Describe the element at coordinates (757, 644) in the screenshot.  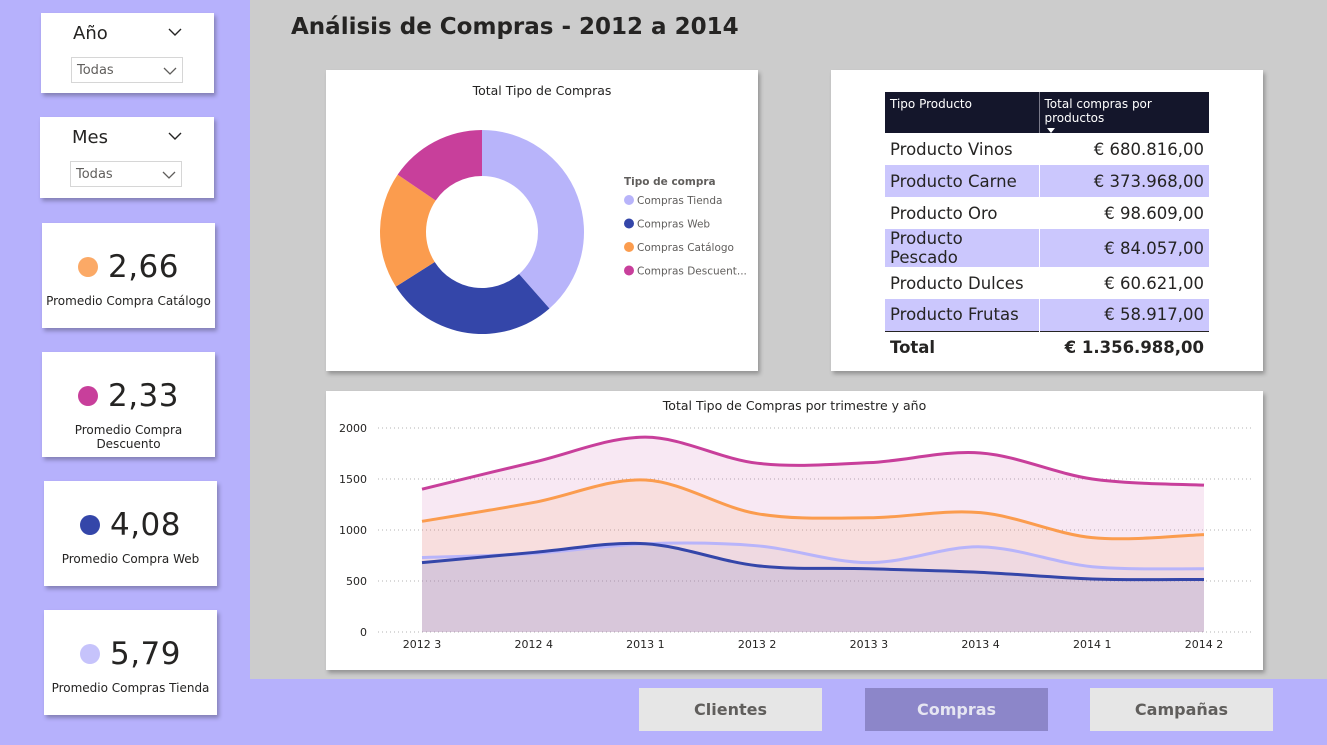
I see `x-tick-label: 2013 2` at that location.